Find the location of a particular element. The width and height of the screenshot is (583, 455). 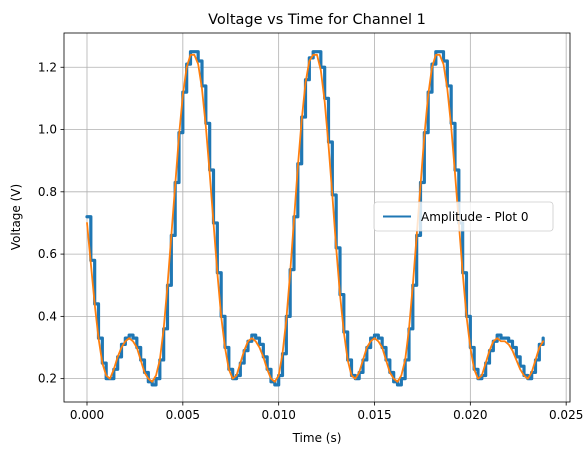

y-tick-label: 0.4 is located at coordinates (47, 316).